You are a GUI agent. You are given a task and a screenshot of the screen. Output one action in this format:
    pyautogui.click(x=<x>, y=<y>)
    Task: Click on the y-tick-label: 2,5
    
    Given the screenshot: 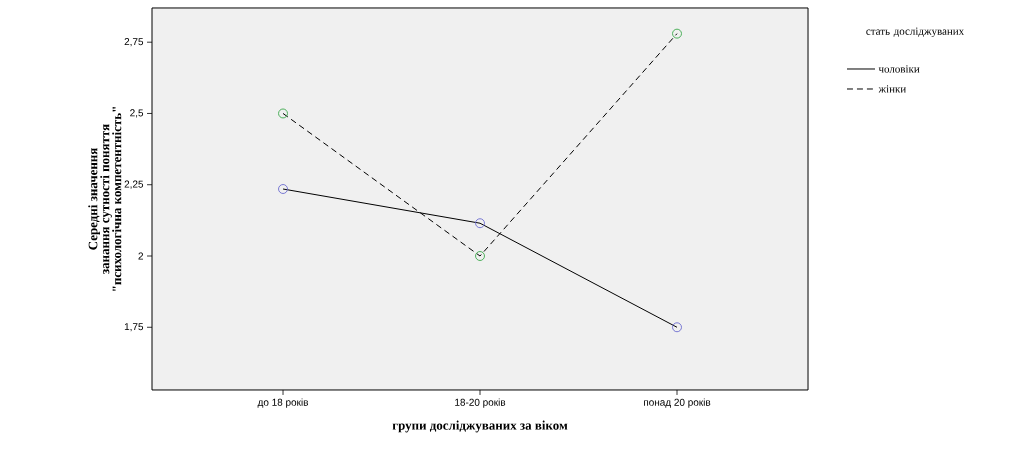 What is the action you would take?
    pyautogui.click(x=137, y=113)
    